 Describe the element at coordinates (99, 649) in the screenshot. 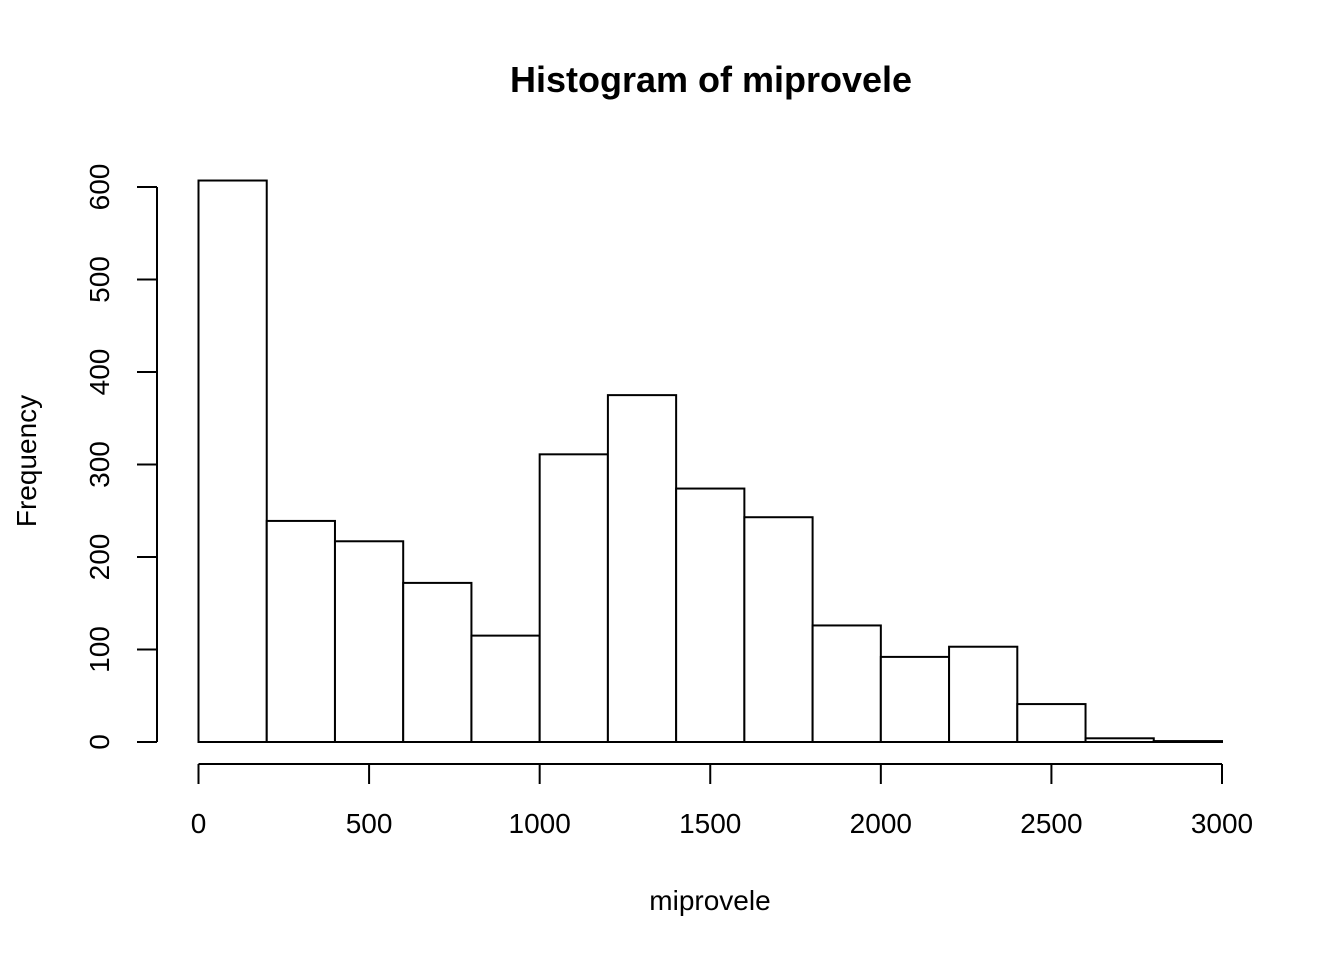

I see `y-tick-label-1: 100` at that location.